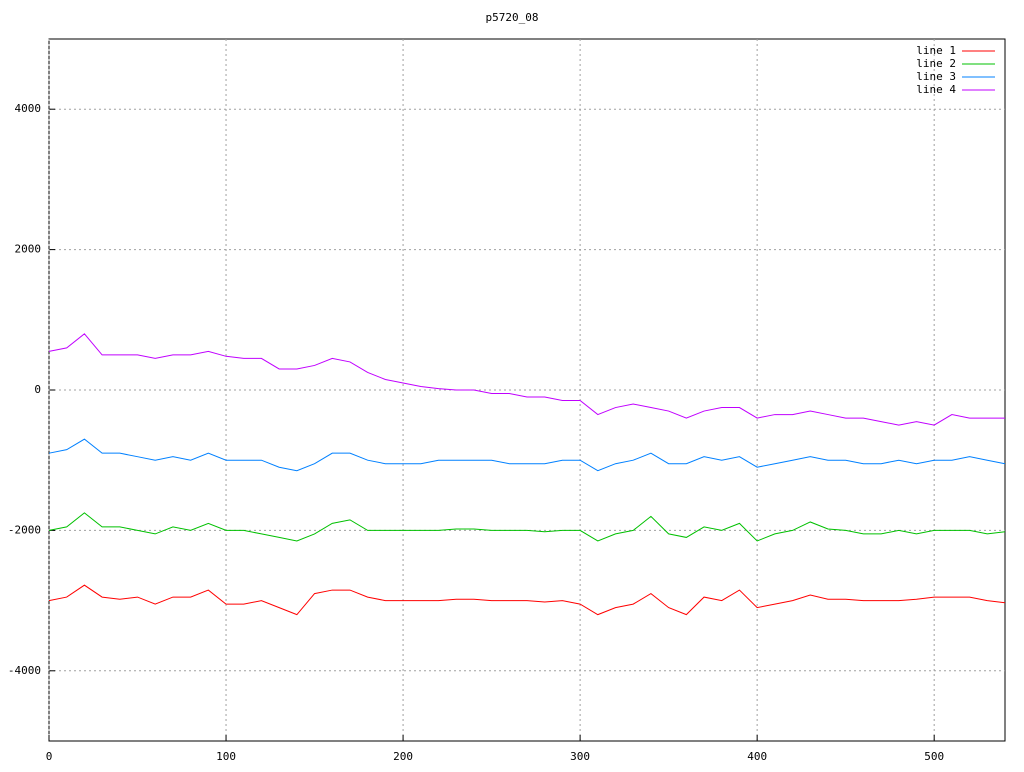 This screenshot has width=1024, height=772. I want to click on legend-label: line 1, so click(936, 50).